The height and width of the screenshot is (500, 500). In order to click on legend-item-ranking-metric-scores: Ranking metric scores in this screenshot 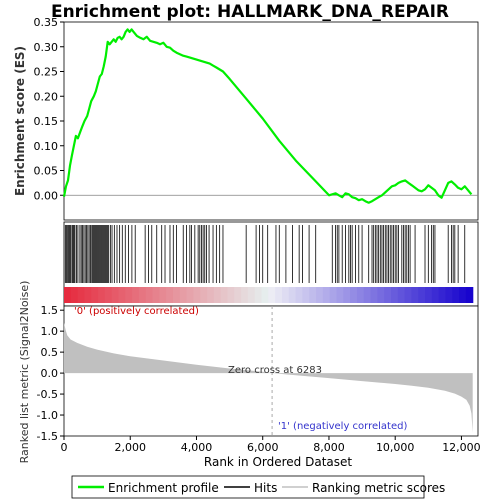, I will do `click(363, 488)`.